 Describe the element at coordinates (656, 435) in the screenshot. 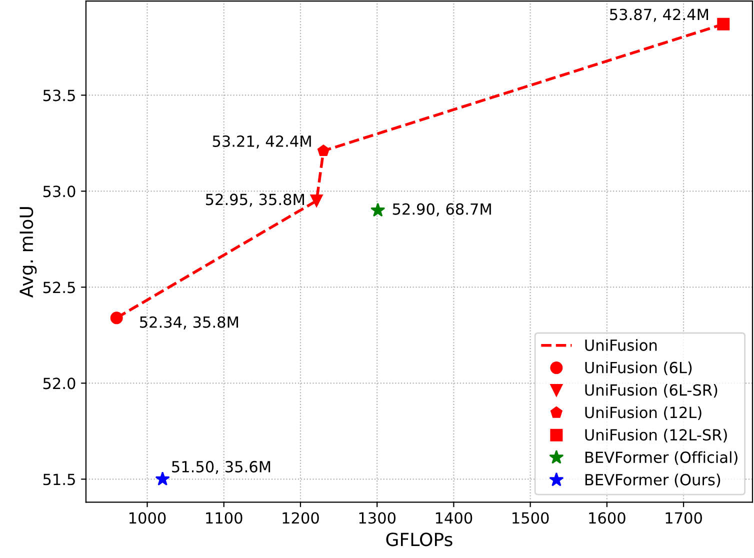

I see `legend-label: UniFusion (12L-SR)` at that location.